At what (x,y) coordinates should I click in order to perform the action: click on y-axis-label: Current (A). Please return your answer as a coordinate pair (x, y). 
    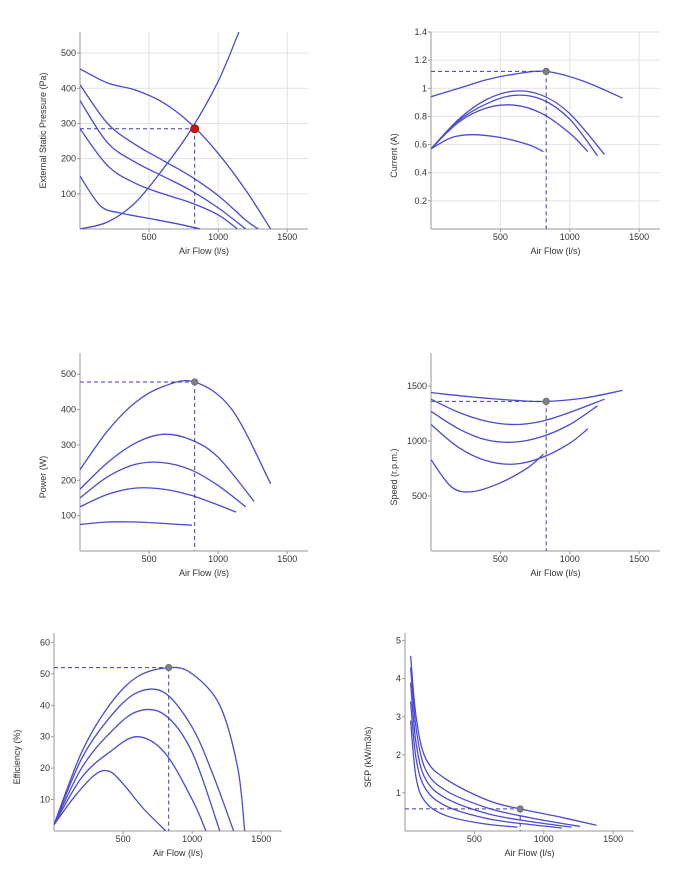
    Looking at the image, I should click on (394, 155).